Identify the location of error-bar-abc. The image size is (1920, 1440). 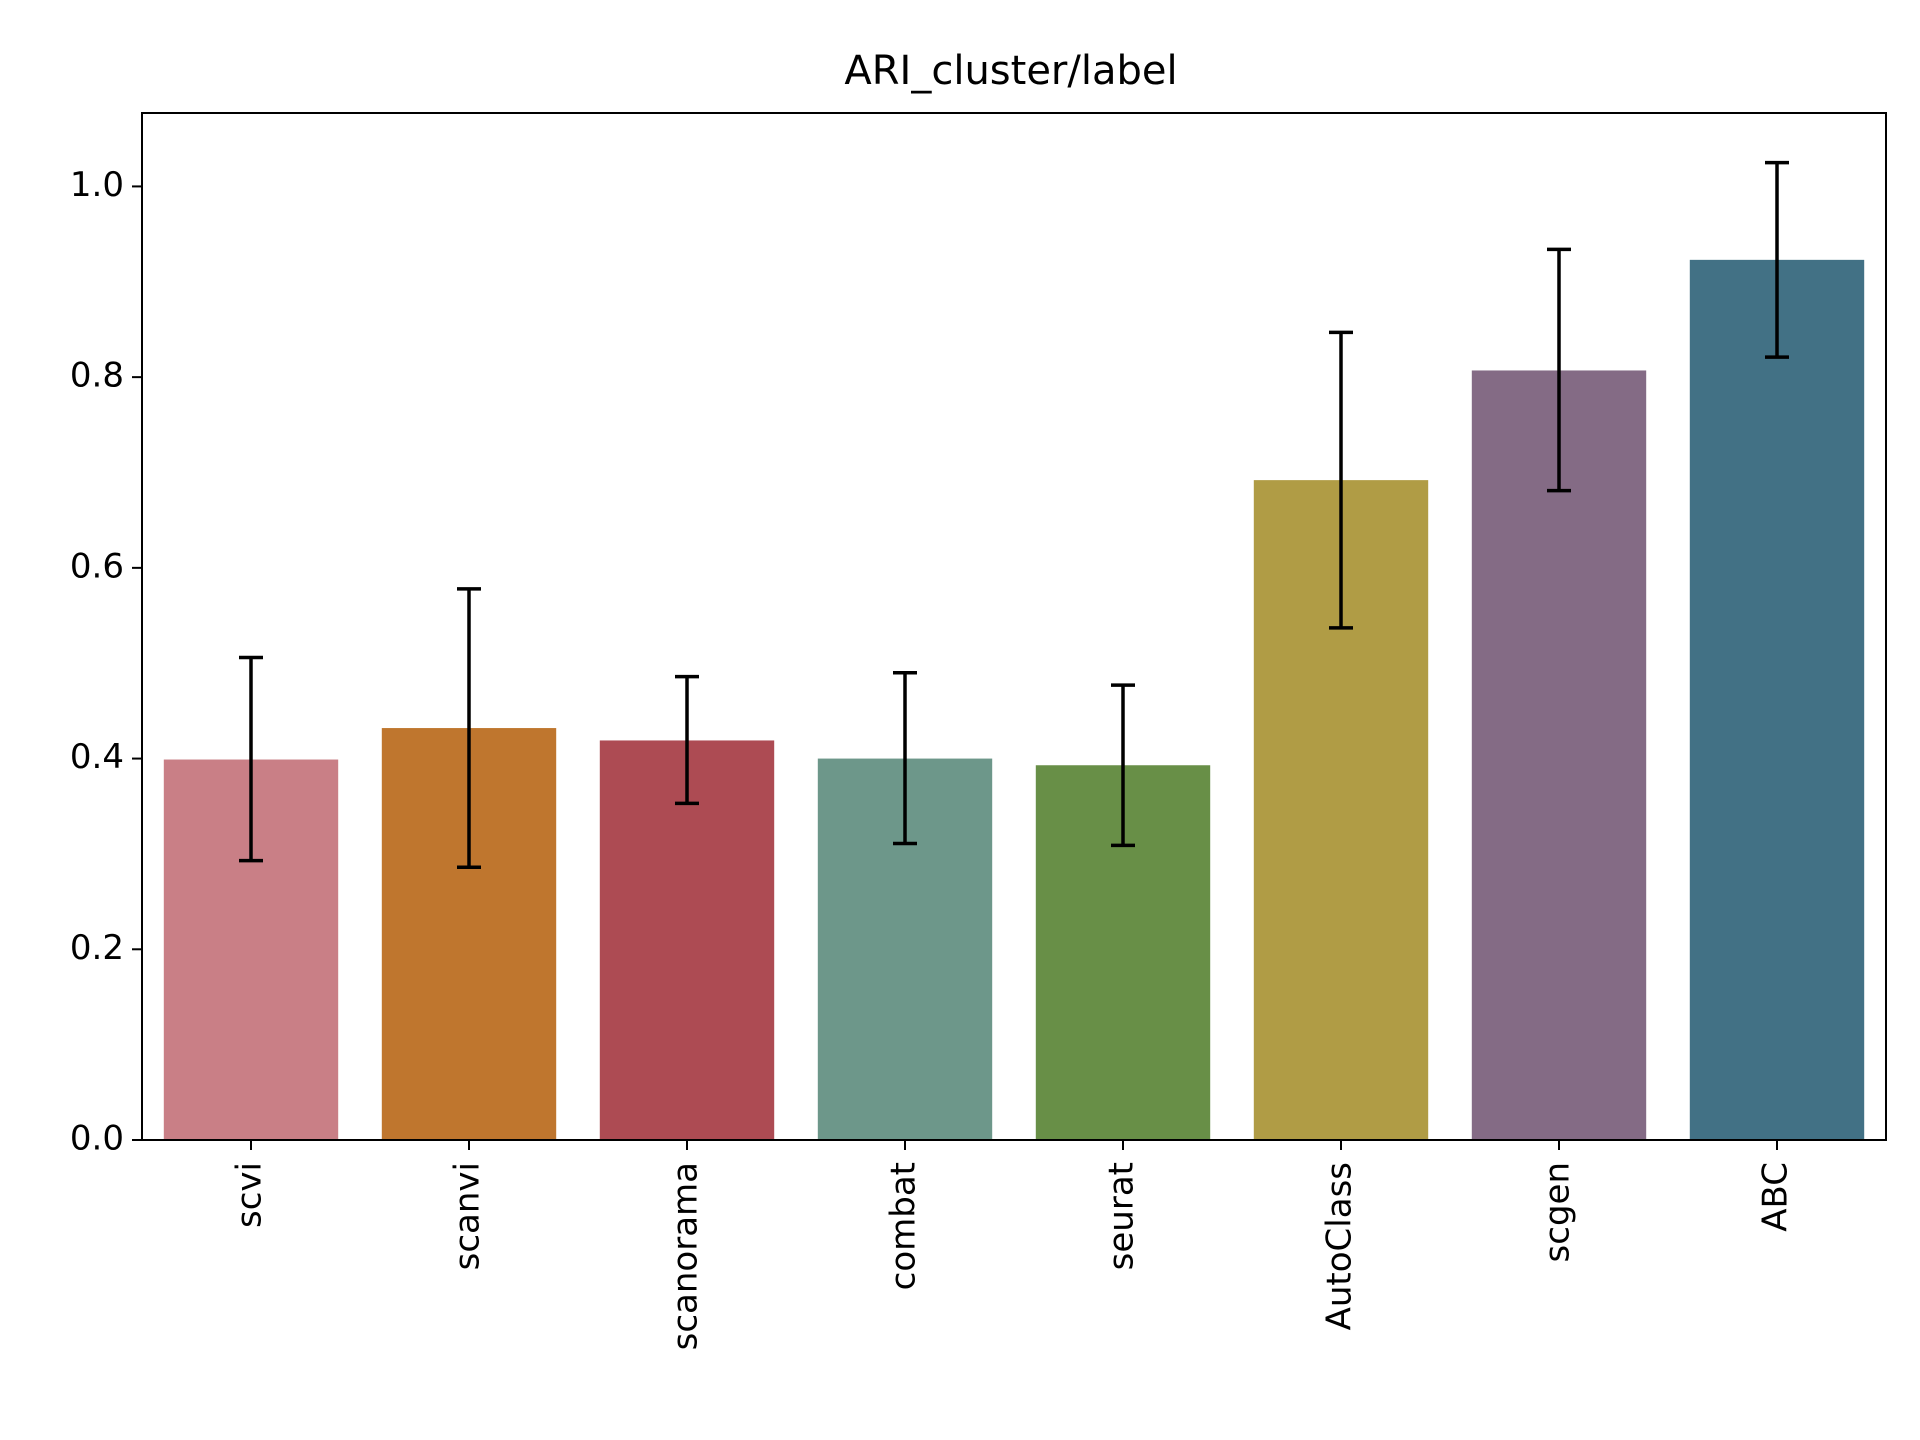
(1777, 259).